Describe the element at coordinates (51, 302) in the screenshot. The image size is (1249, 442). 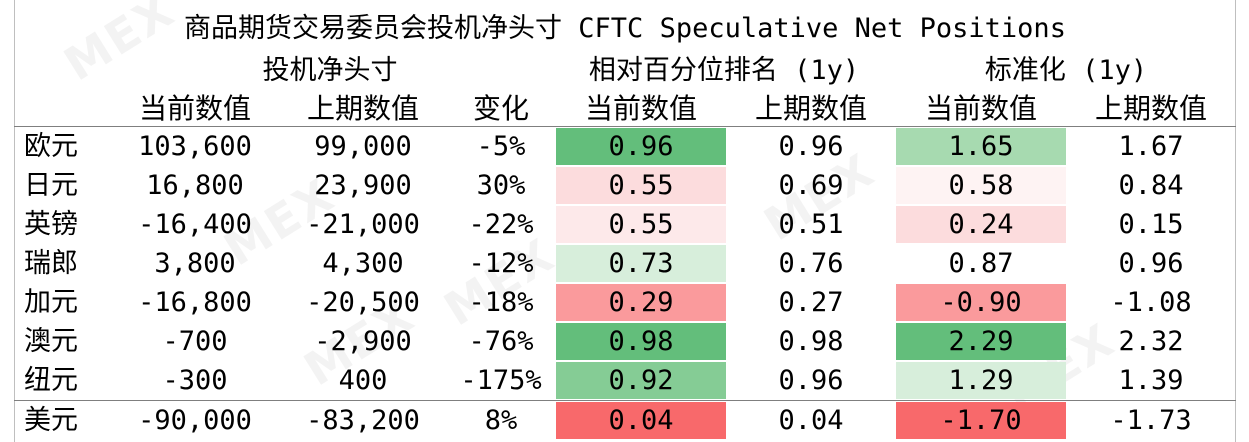
I see `currency-name: 加元` at that location.